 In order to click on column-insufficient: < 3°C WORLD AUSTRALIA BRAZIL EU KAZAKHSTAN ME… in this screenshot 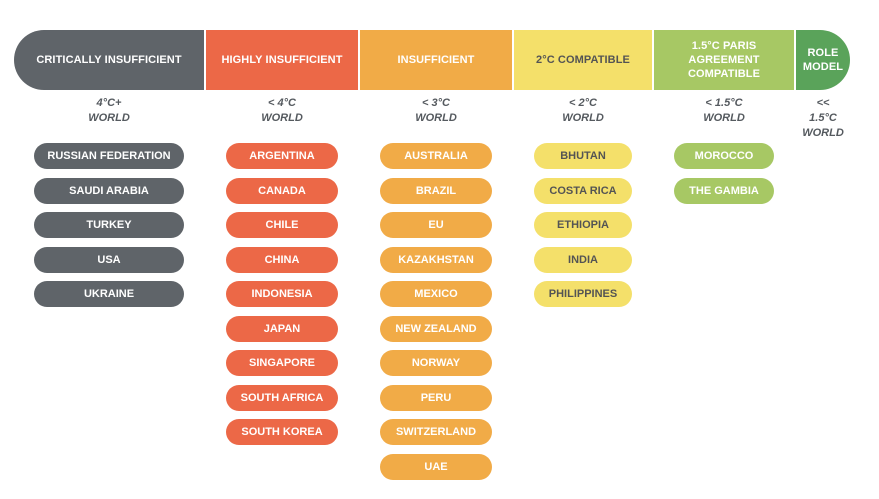, I will do `click(436, 292)`.